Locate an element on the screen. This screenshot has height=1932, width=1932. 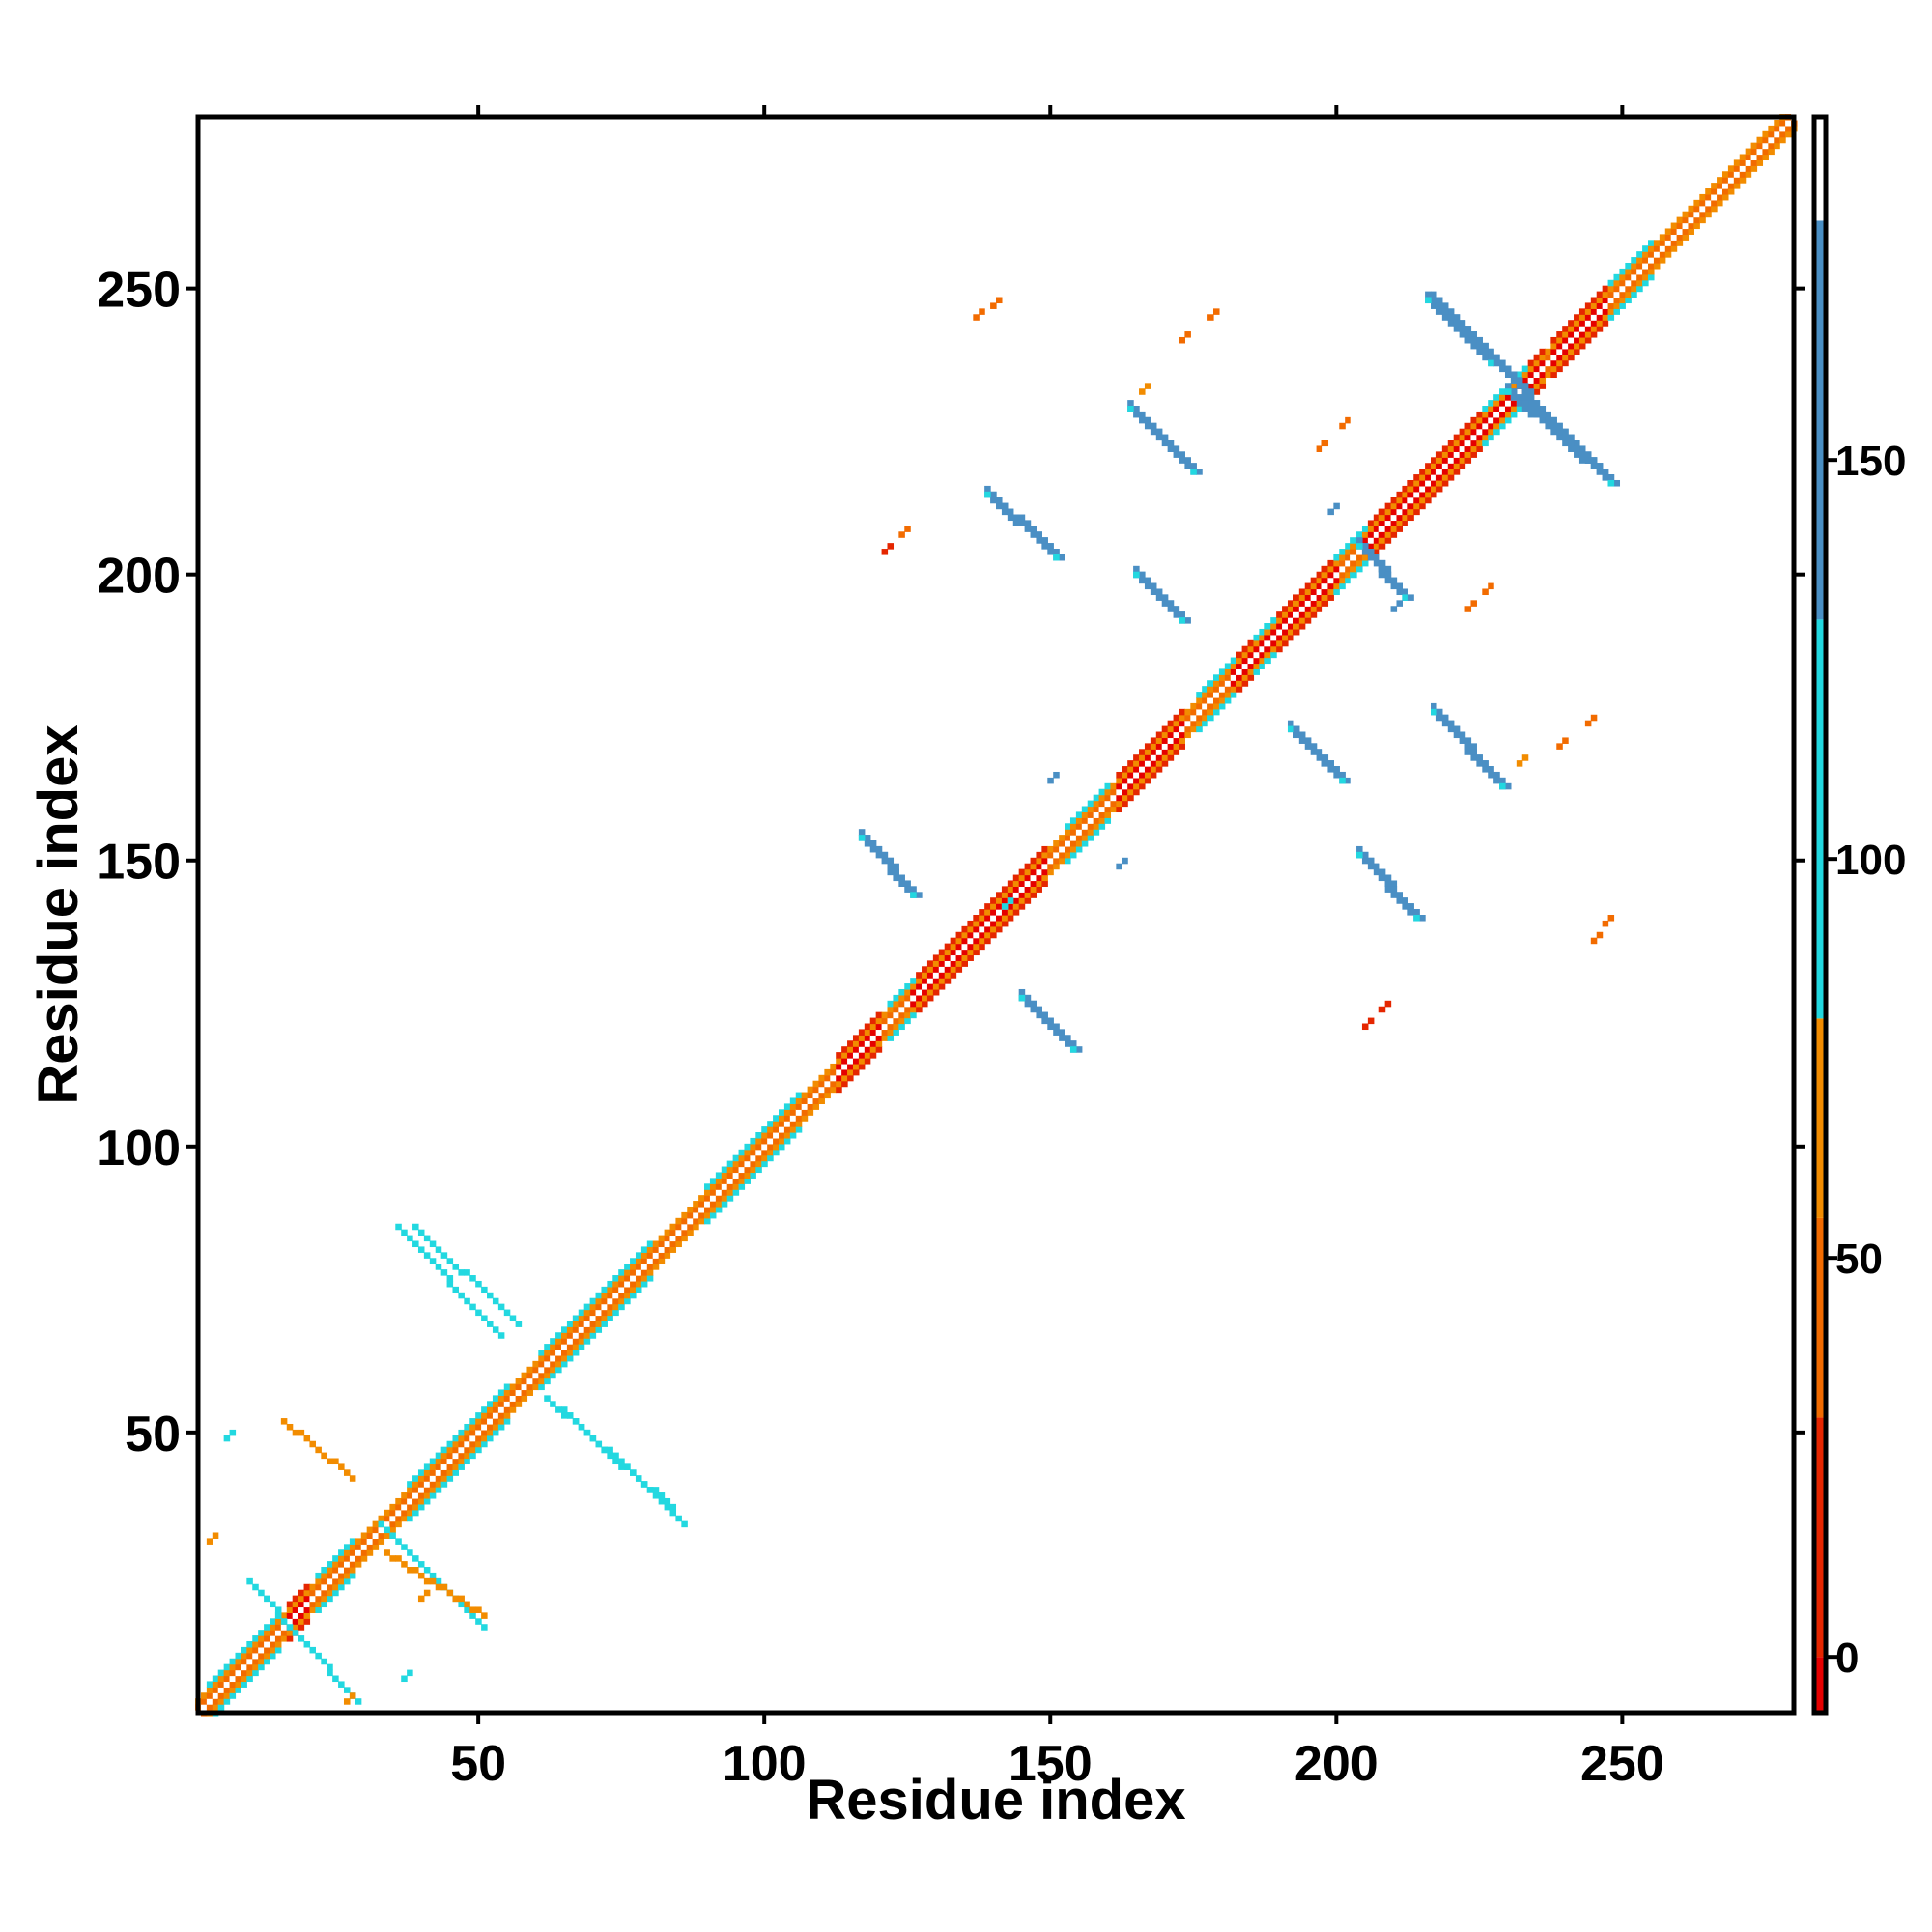
colorbar-band is located at coordinates (1820, 1537).